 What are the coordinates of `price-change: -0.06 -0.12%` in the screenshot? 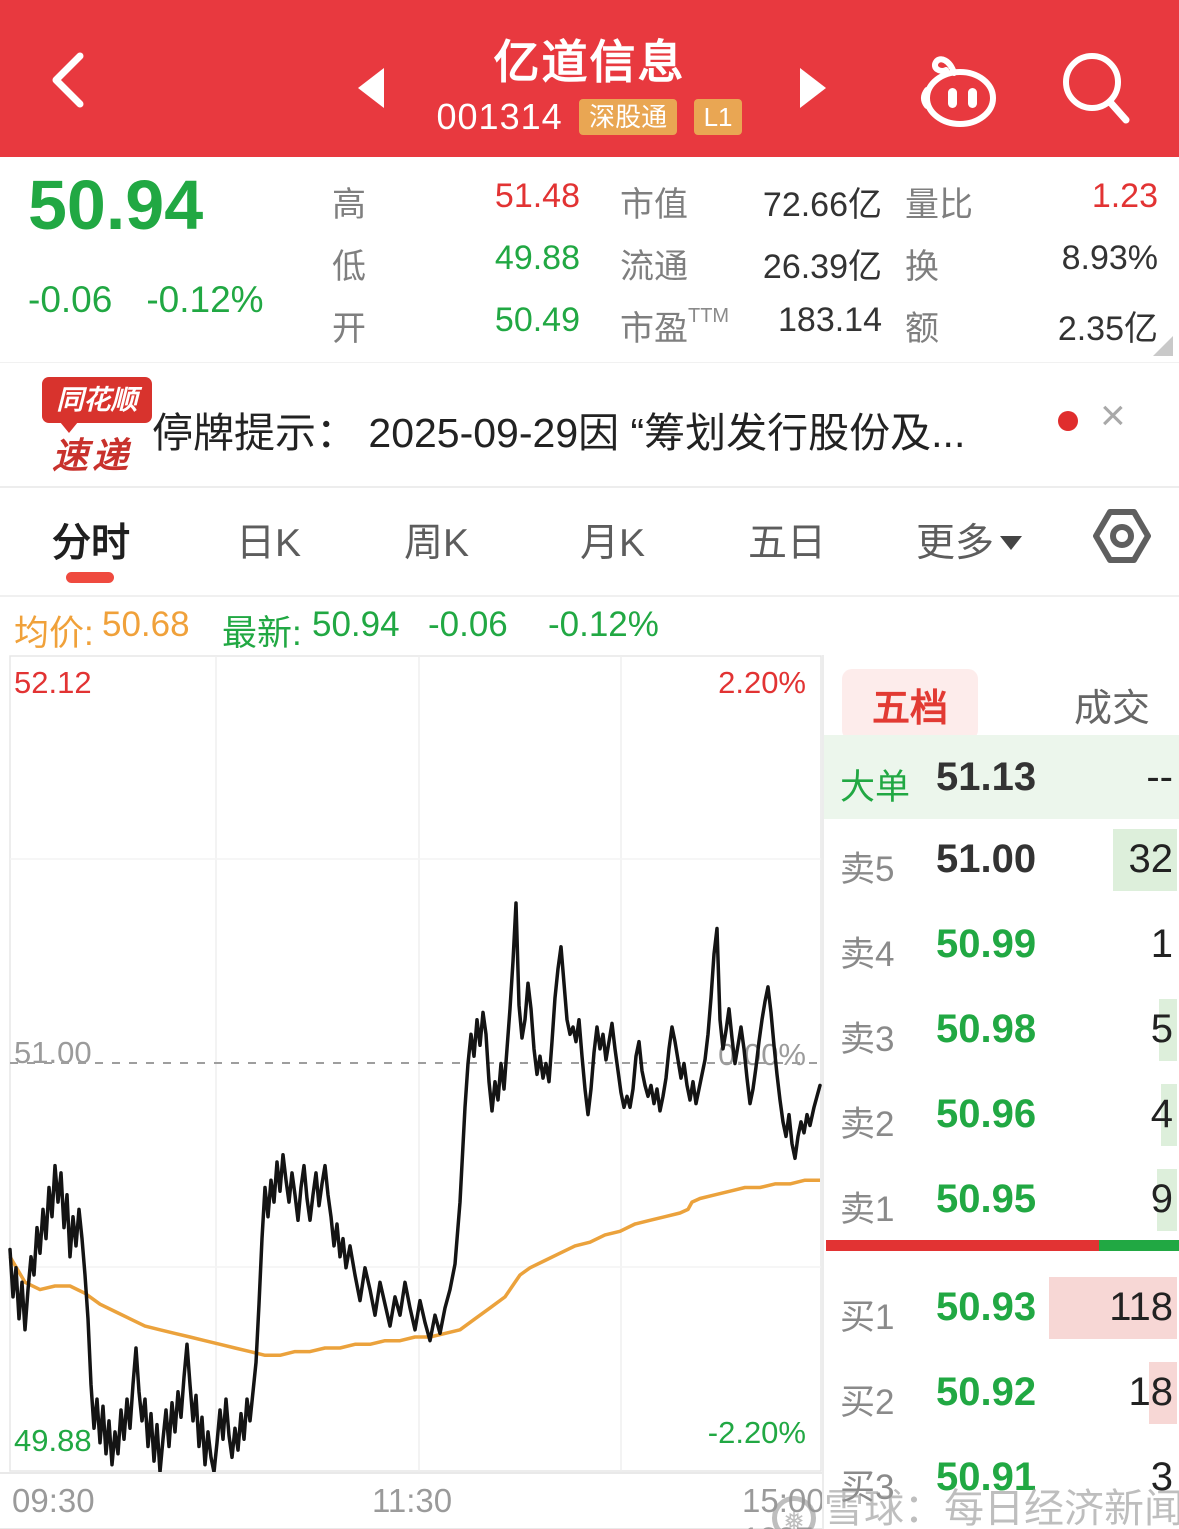 It's located at (163, 300).